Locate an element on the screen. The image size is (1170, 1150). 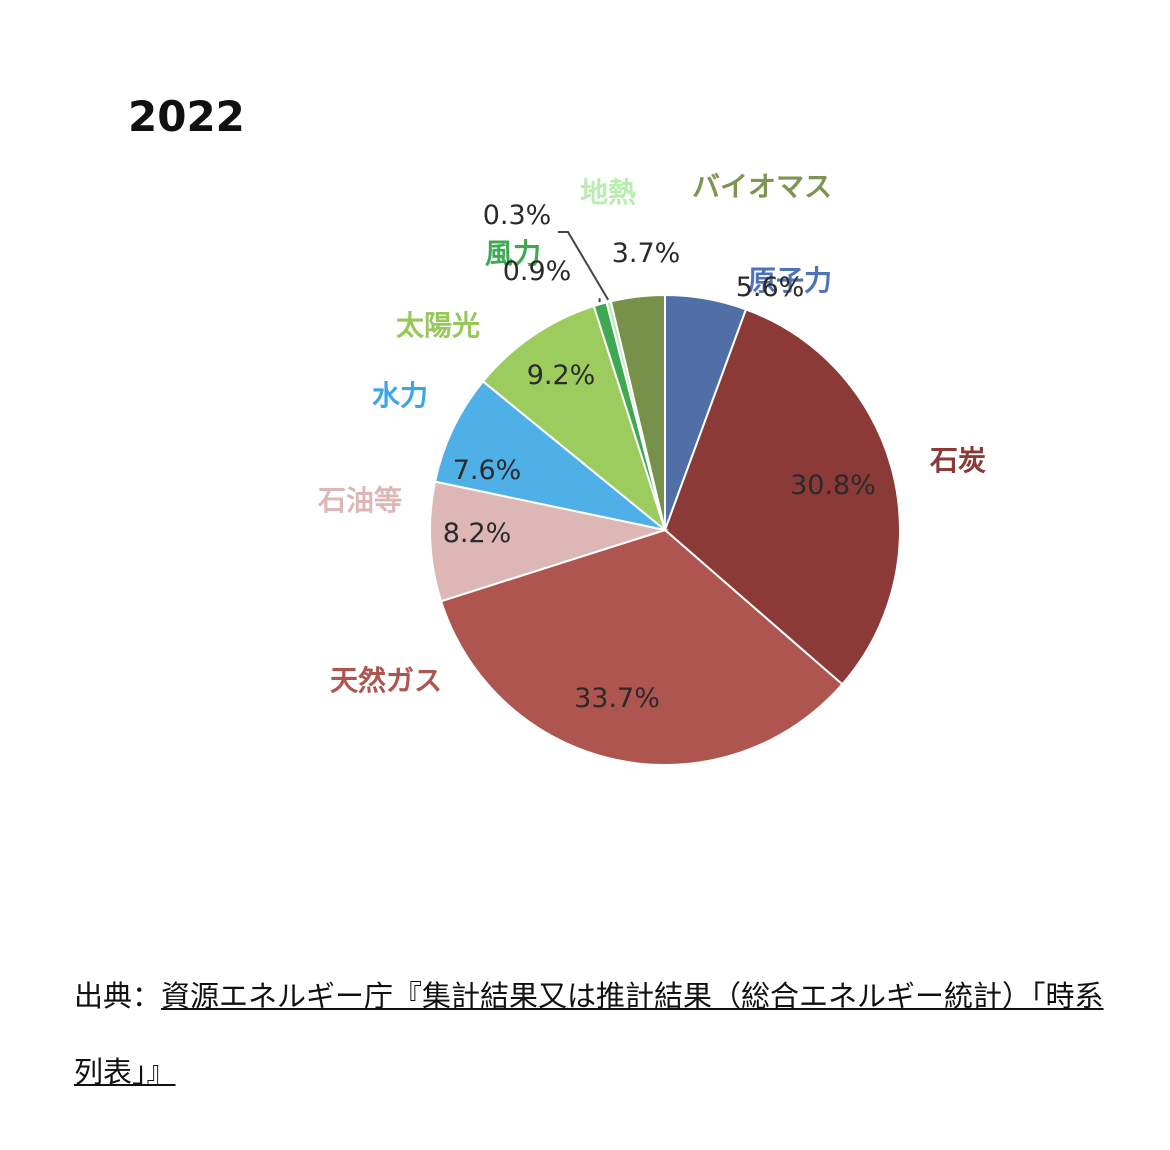
percent-label-5: 9.2% is located at coordinates (561, 375).